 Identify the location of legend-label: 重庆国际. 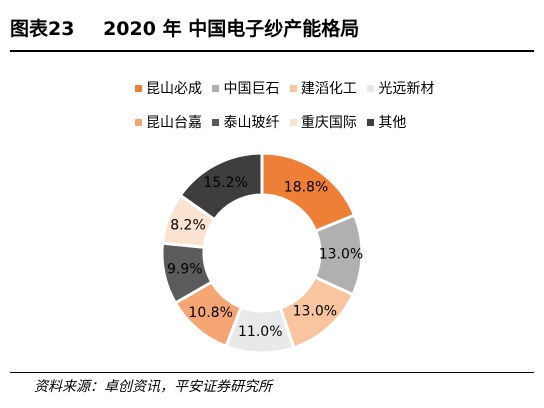
(328, 123).